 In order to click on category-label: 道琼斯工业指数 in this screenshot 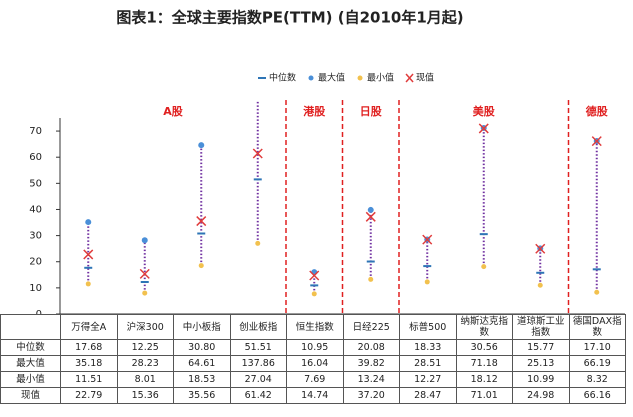, I will do `click(541, 327)`.